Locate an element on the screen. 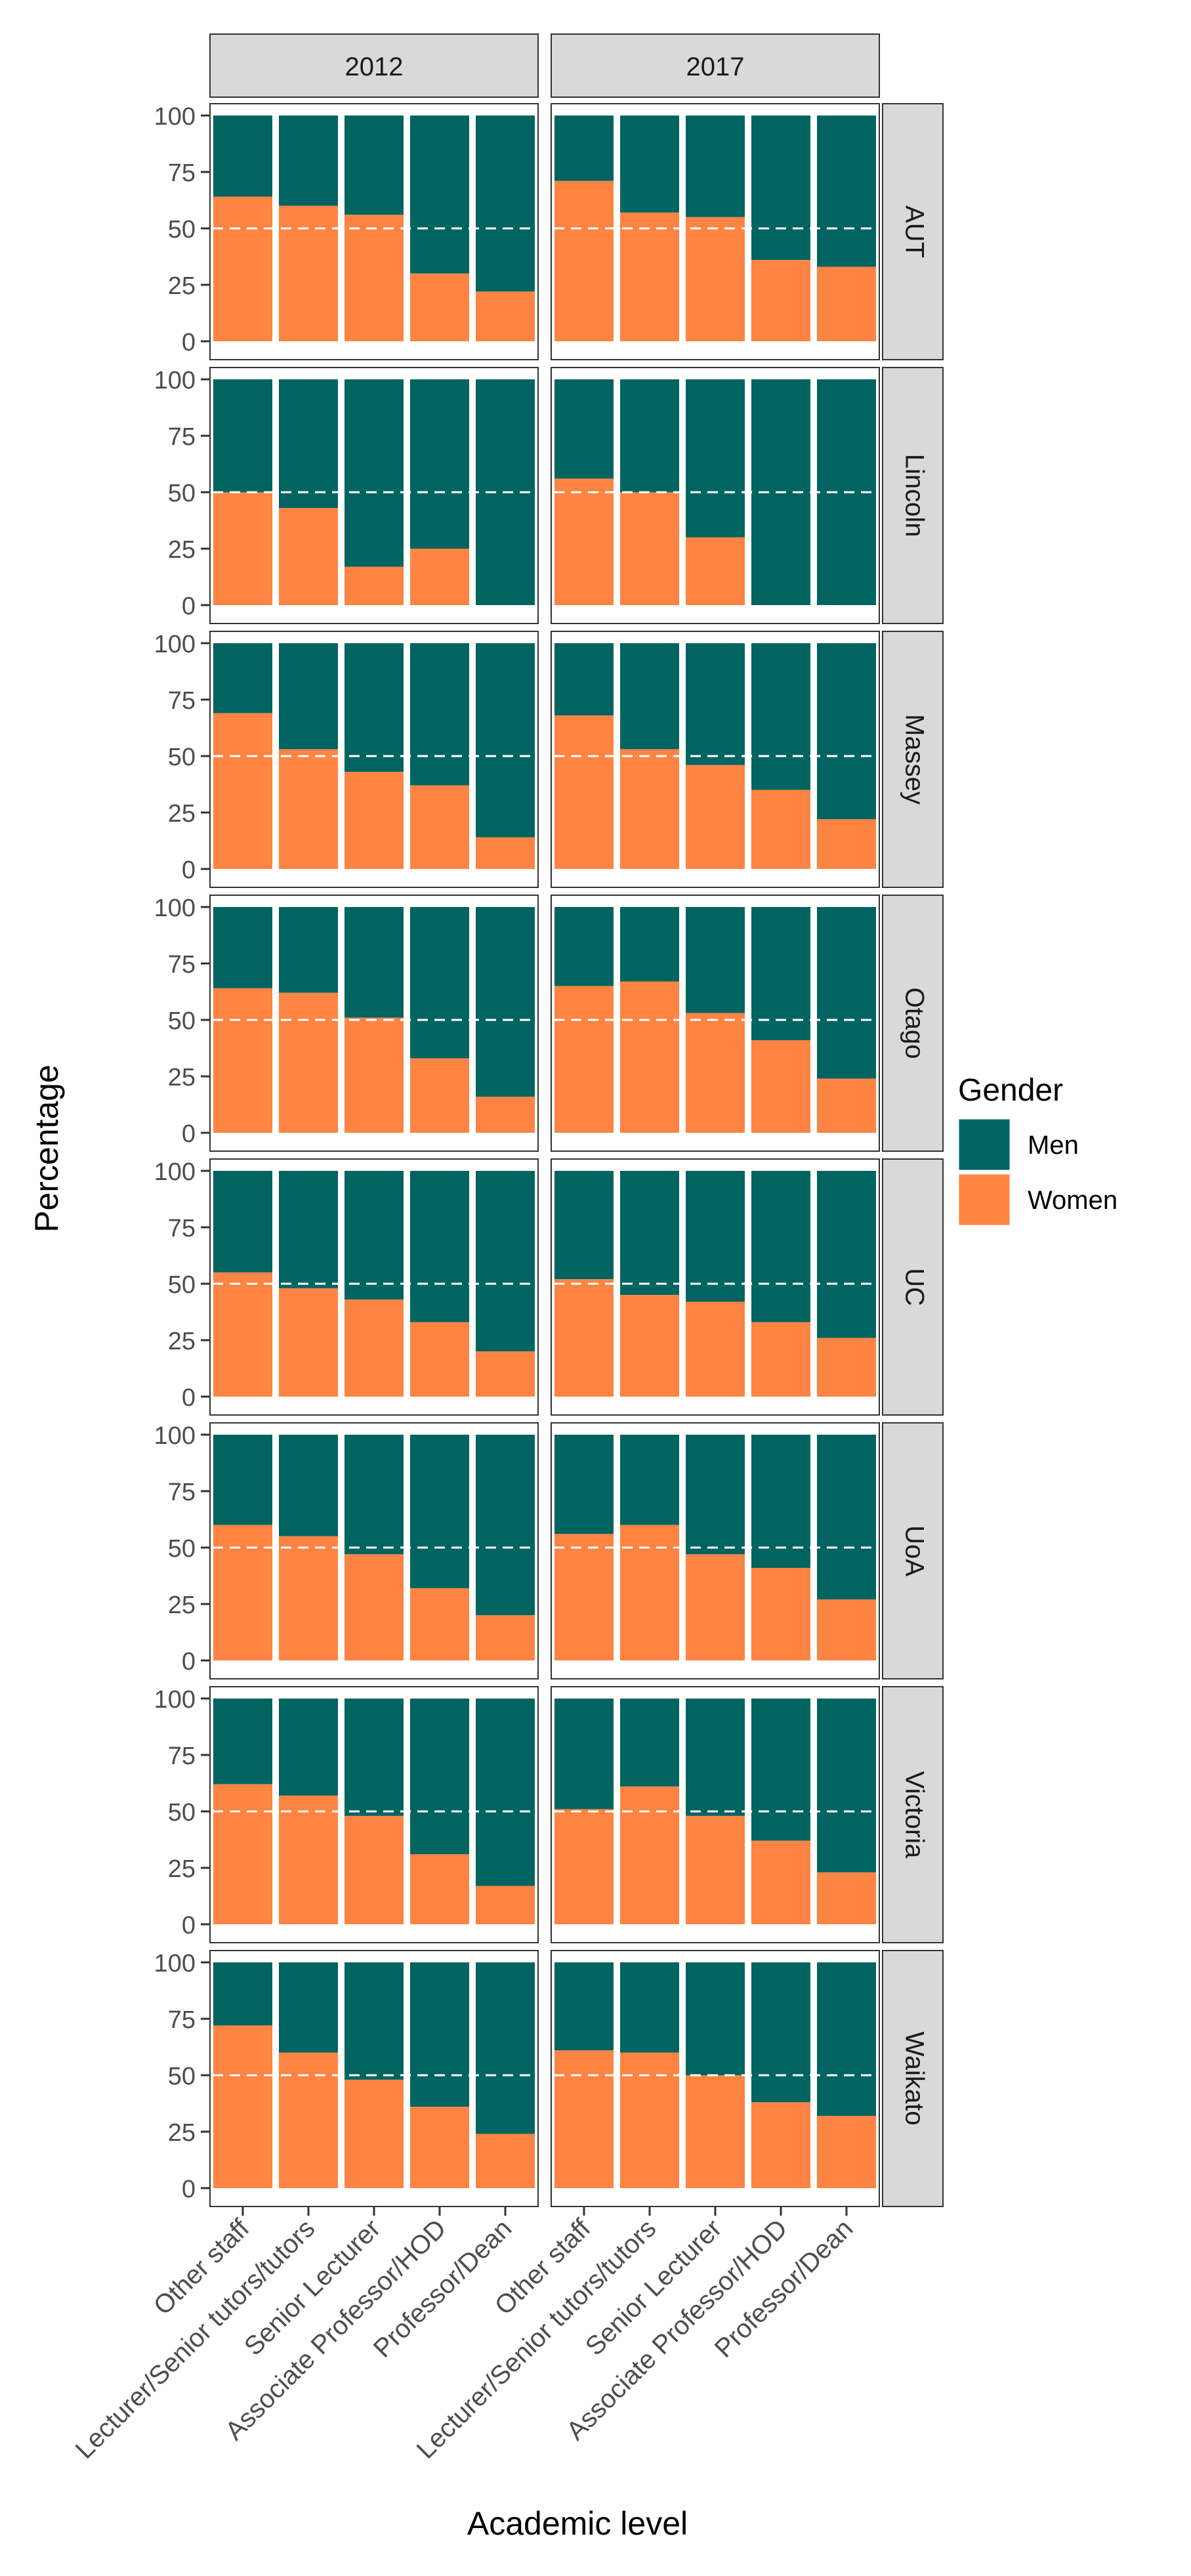 Image resolution: width=1191 pixels, height=2576 pixels. facet-strip-university-label: Massey is located at coordinates (914, 759).